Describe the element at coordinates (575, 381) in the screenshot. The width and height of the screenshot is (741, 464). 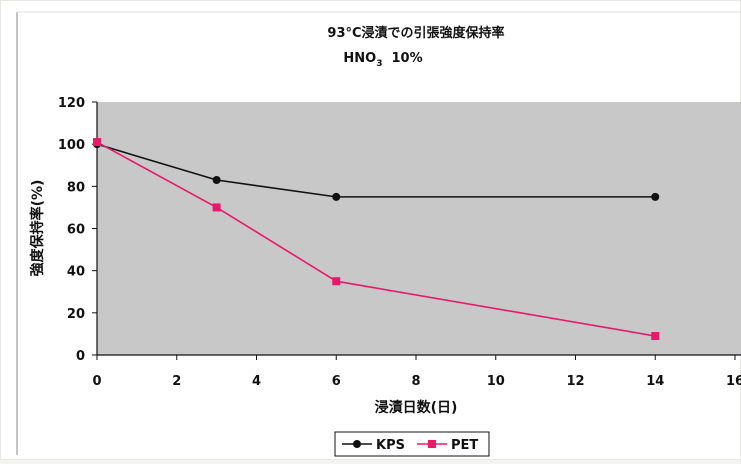
I see `x-tick-label: 12` at that location.